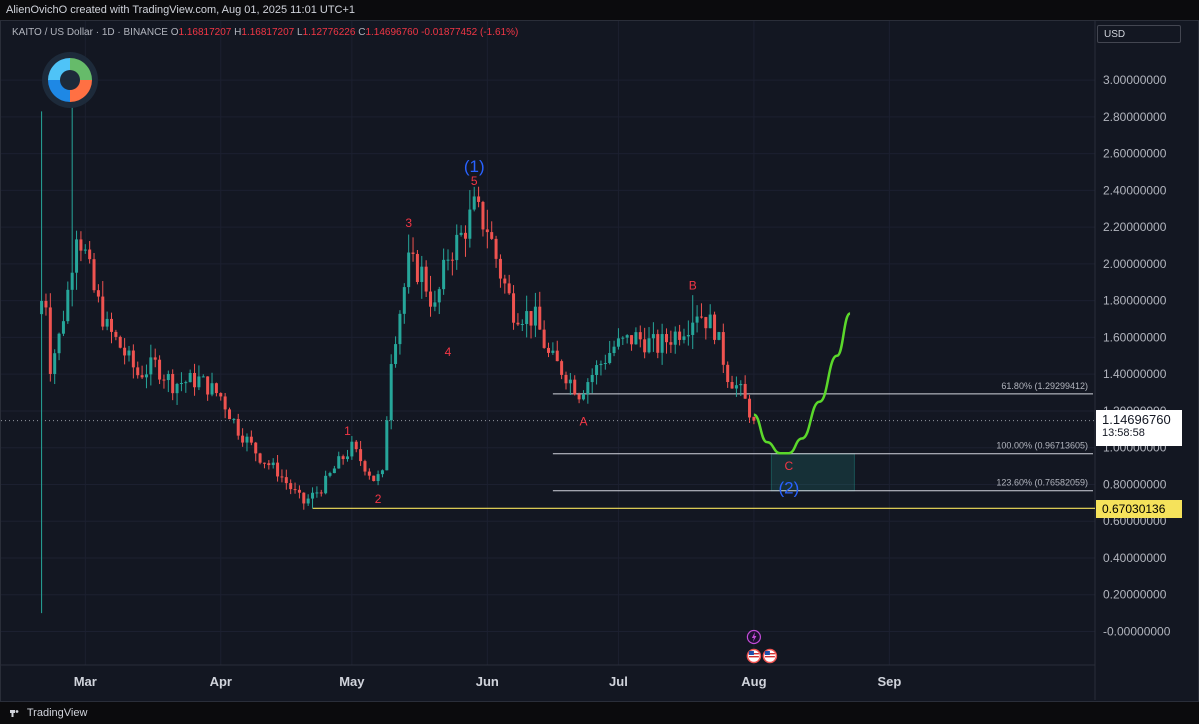  Describe the element at coordinates (70, 80) in the screenshot. I see `author-logo-icon` at that location.